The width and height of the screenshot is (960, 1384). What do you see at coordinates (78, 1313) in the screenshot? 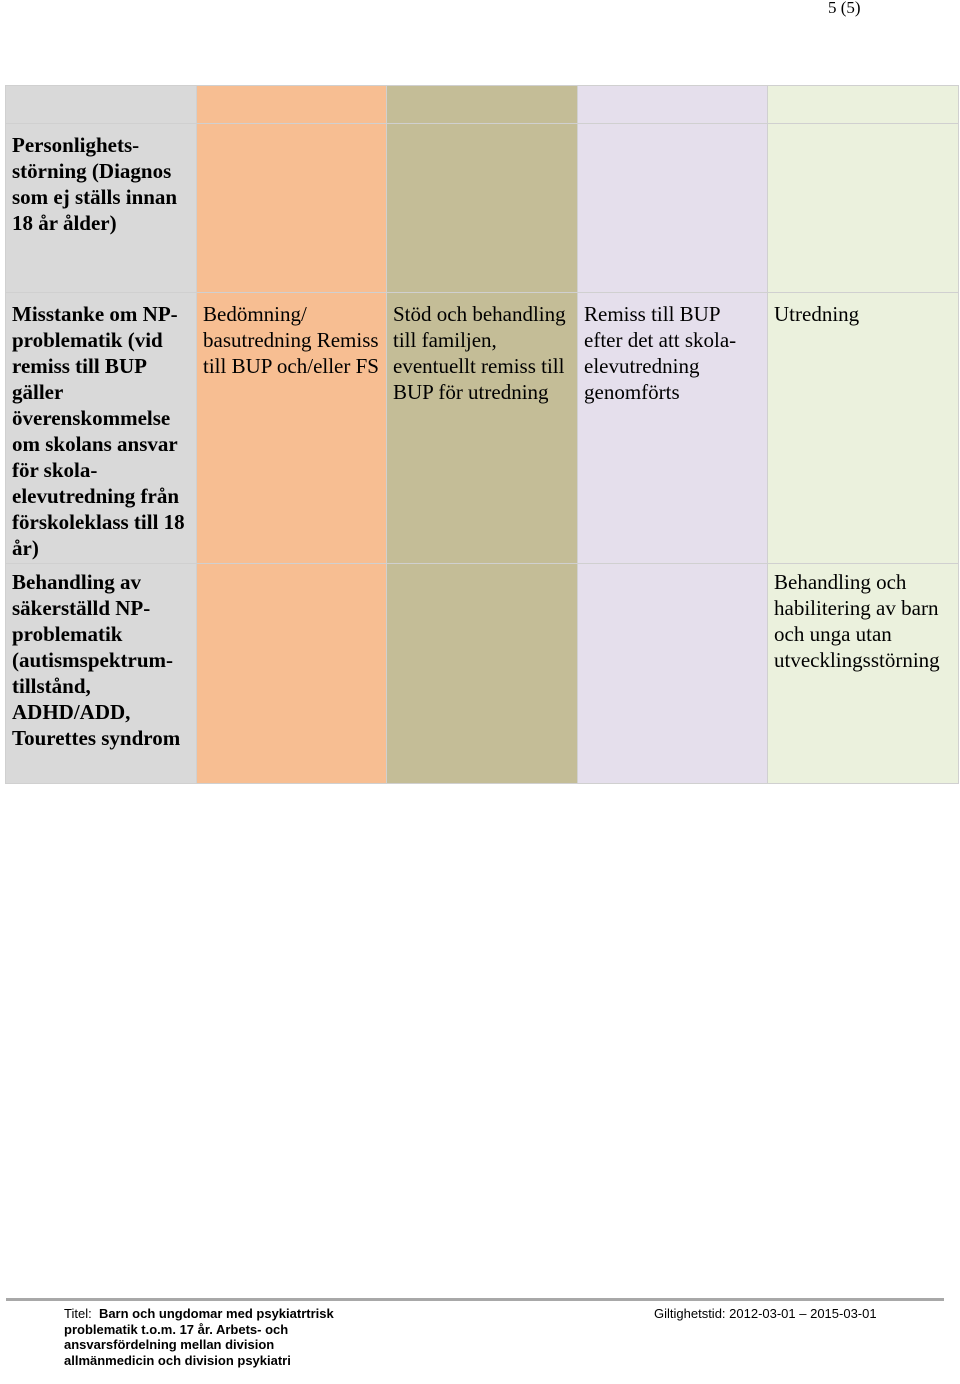
I see `footer-title-label: Titel:` at bounding box center [78, 1313].